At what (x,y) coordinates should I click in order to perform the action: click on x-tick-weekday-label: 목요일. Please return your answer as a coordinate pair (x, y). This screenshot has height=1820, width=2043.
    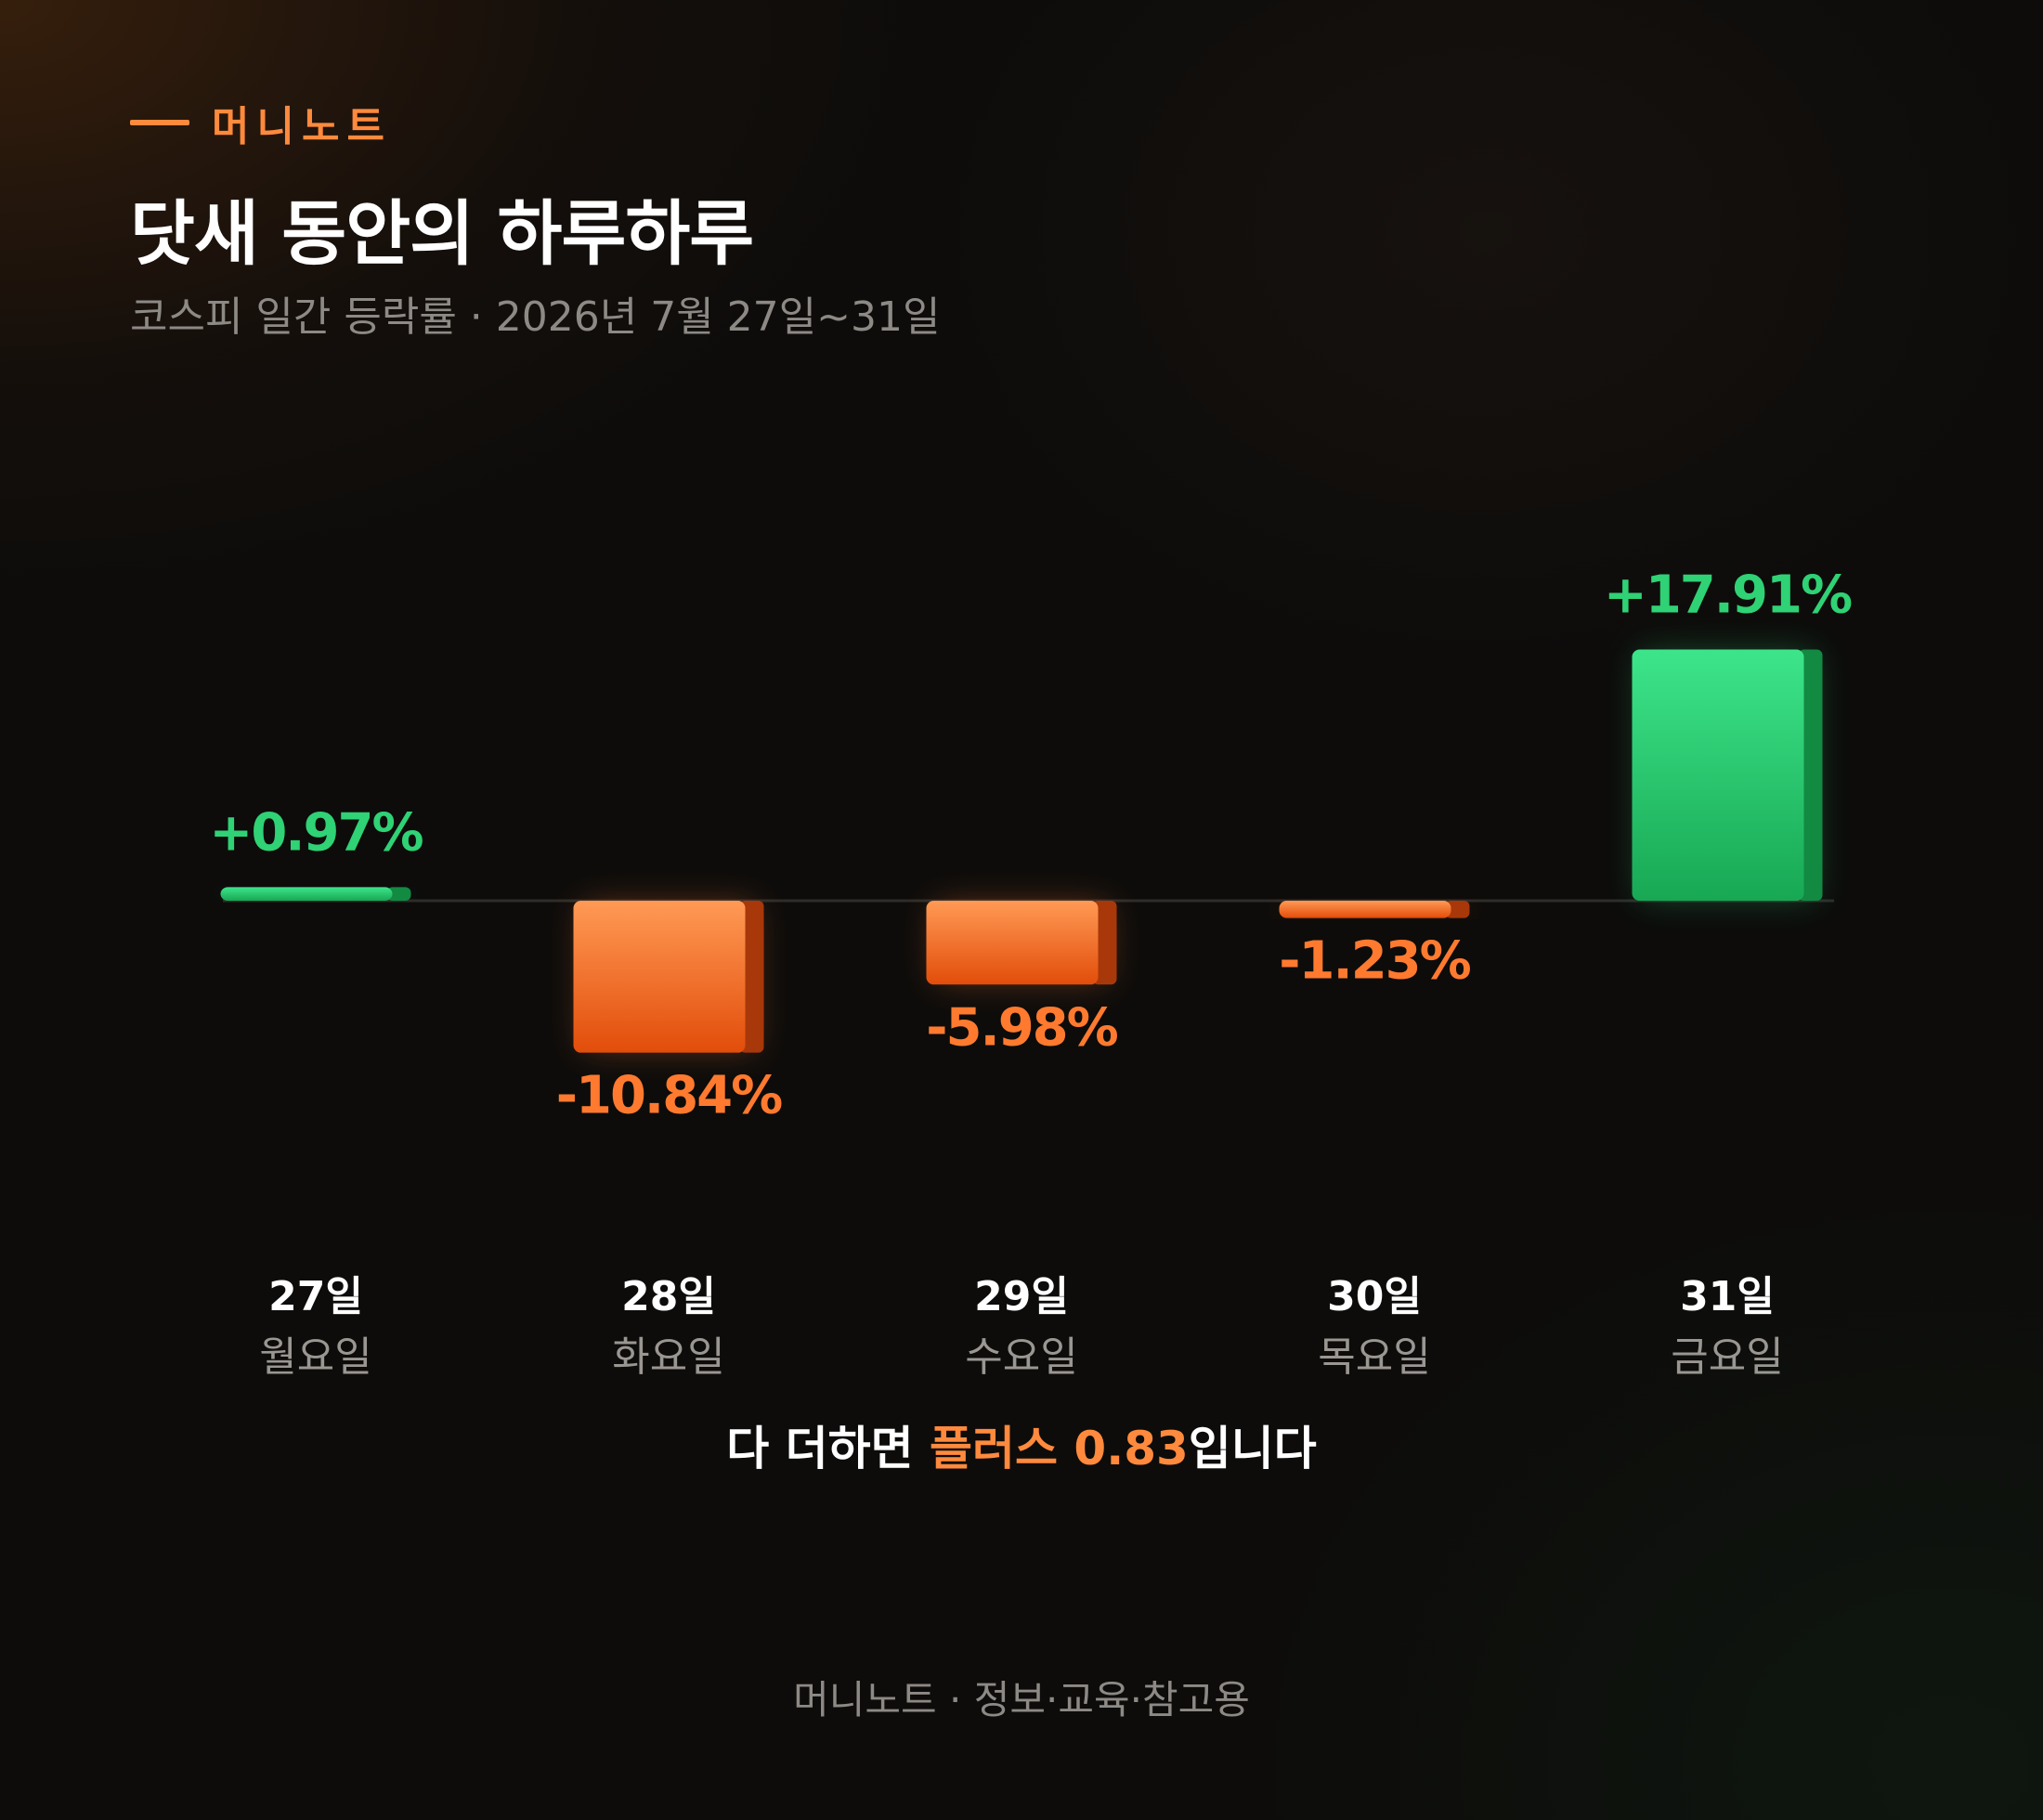
    Looking at the image, I should click on (1374, 1357).